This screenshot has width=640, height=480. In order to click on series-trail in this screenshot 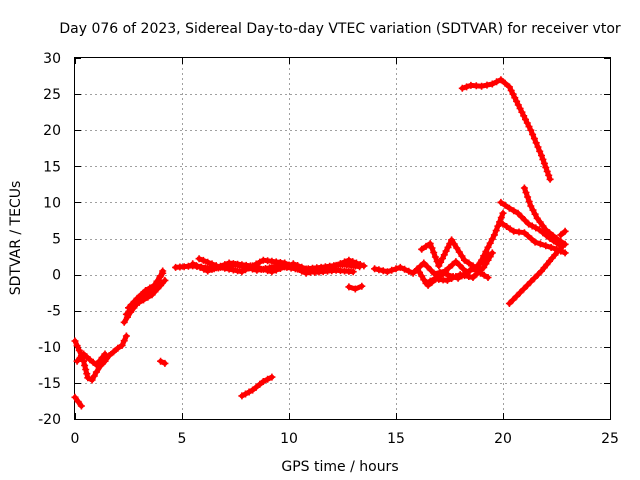, I will do `click(536, 274)`.